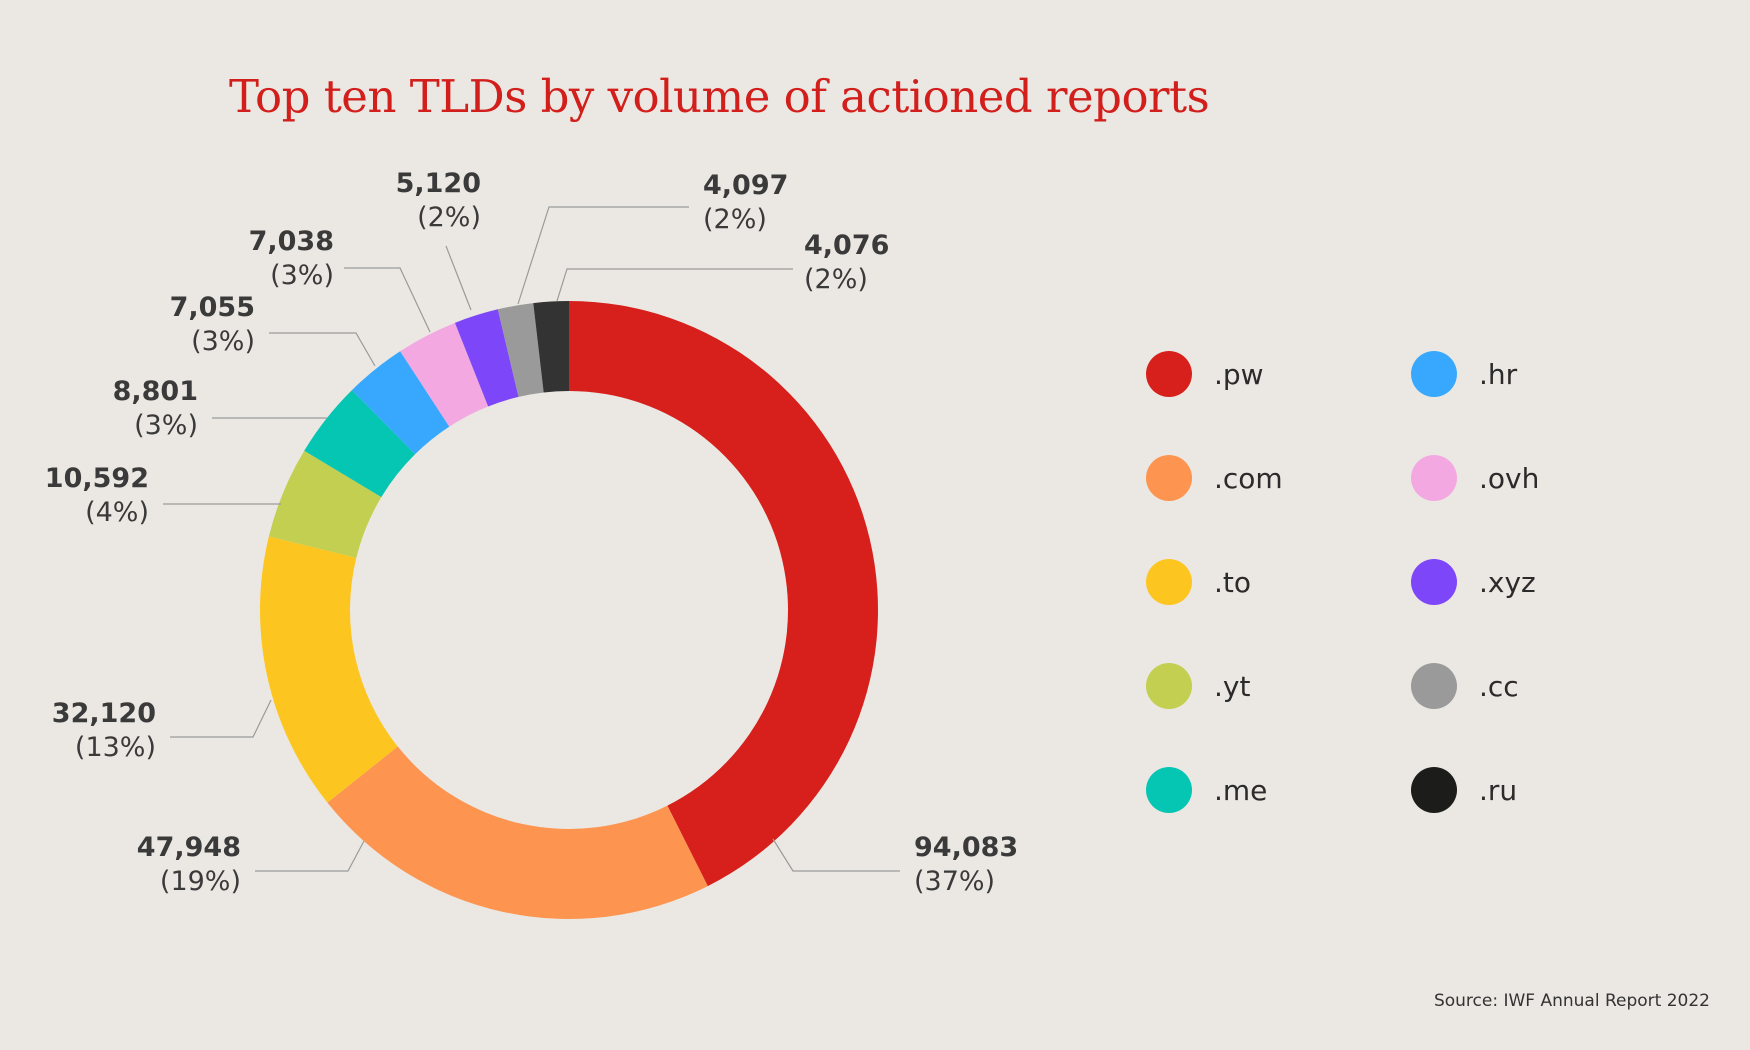  I want to click on legend-item-xyz: .xyz, so click(1473, 582).